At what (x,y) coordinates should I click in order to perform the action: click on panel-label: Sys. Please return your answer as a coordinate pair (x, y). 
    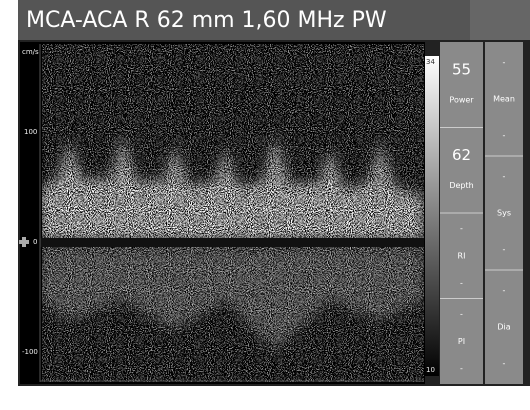
    Looking at the image, I should click on (504, 213).